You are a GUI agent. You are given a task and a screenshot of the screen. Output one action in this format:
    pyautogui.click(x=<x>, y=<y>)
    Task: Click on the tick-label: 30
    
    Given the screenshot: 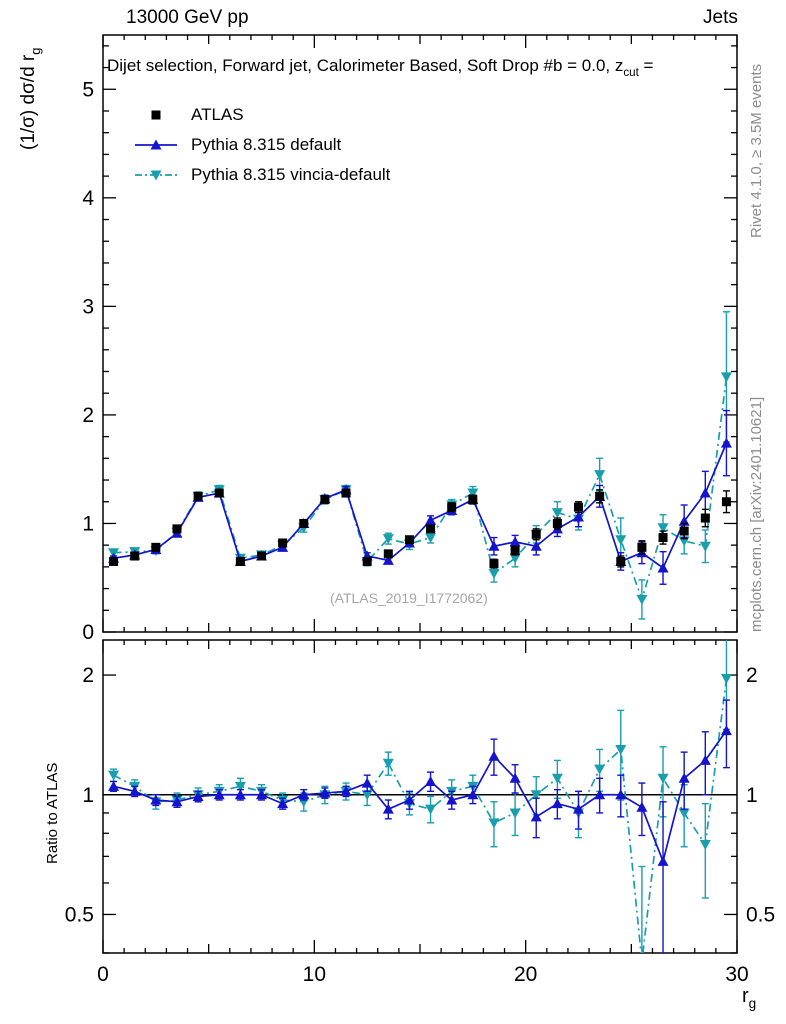 What is the action you would take?
    pyautogui.click(x=736, y=974)
    